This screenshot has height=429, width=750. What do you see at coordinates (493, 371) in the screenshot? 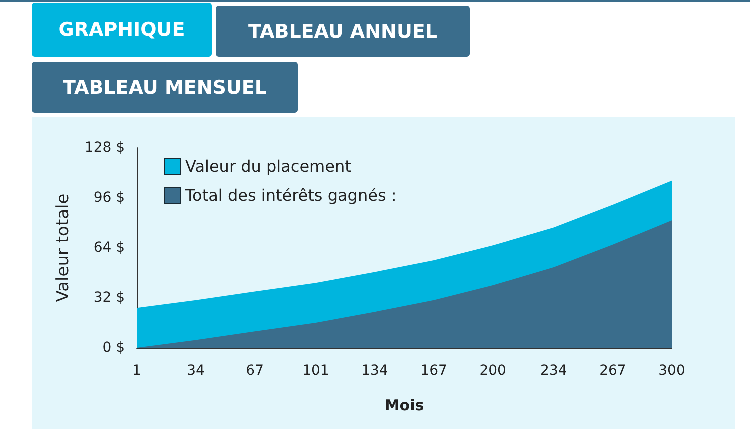
I see `x-tick-label: 200` at bounding box center [493, 371].